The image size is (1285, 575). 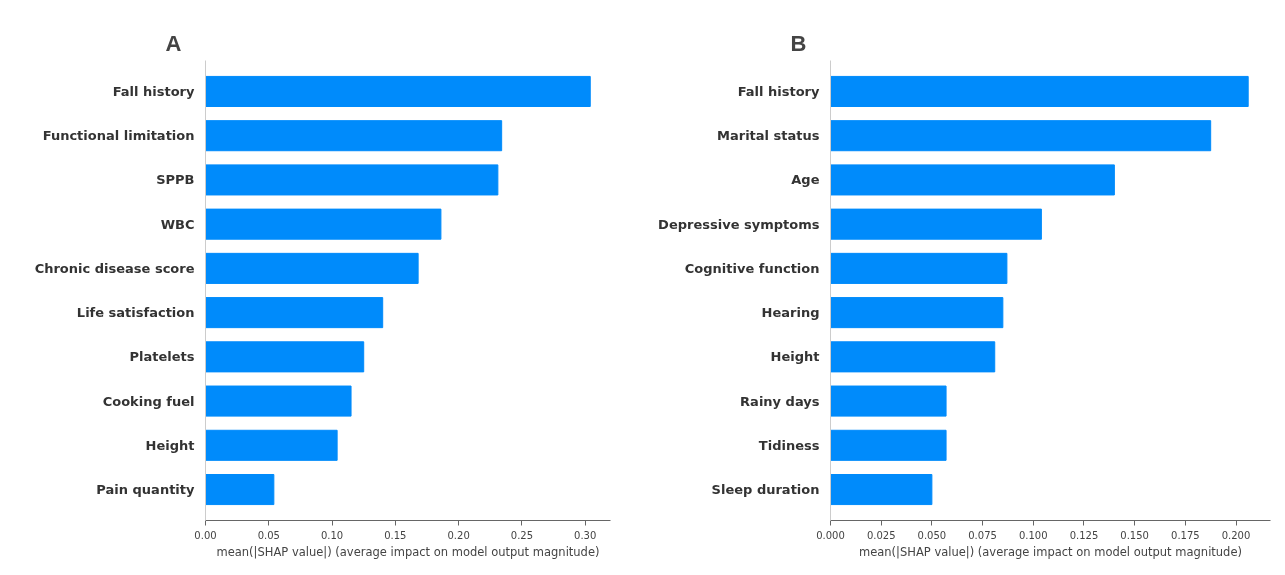 What do you see at coordinates (830, 535) in the screenshot?
I see `x-tick-label: 0.000` at bounding box center [830, 535].